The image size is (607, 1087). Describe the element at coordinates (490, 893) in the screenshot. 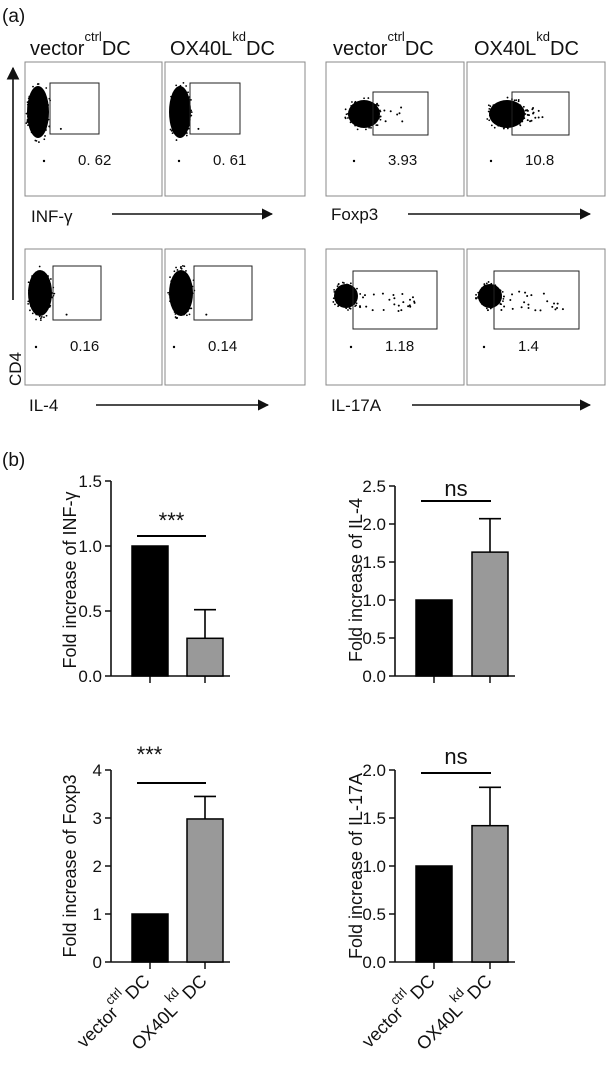

I see `bar-ox40l-kd` at that location.